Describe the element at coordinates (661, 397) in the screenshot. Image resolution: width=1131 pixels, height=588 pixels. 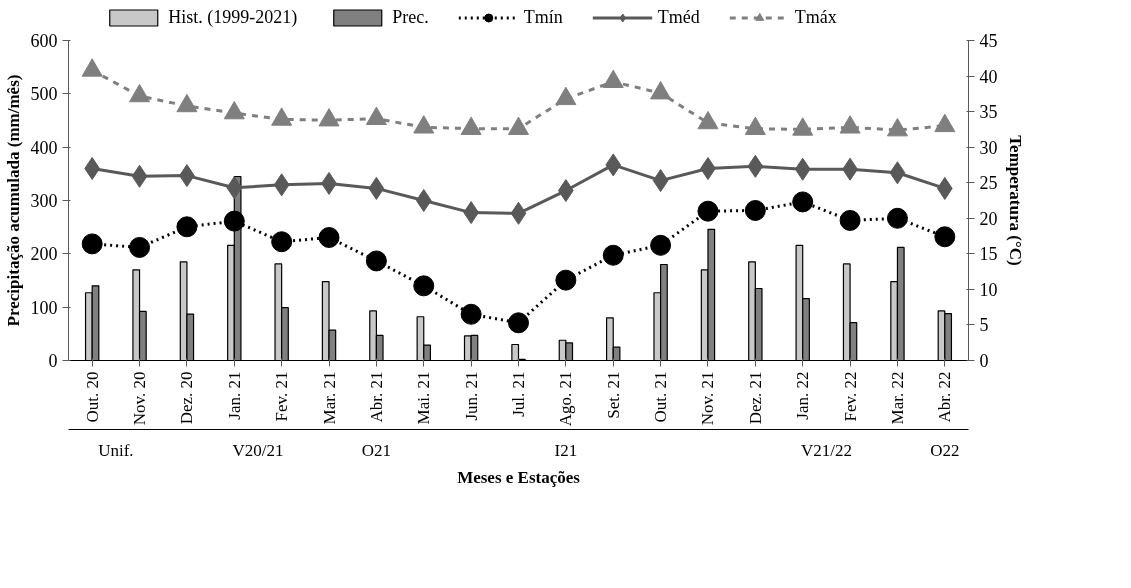
I see `x-tick-label: Out. 21` at that location.